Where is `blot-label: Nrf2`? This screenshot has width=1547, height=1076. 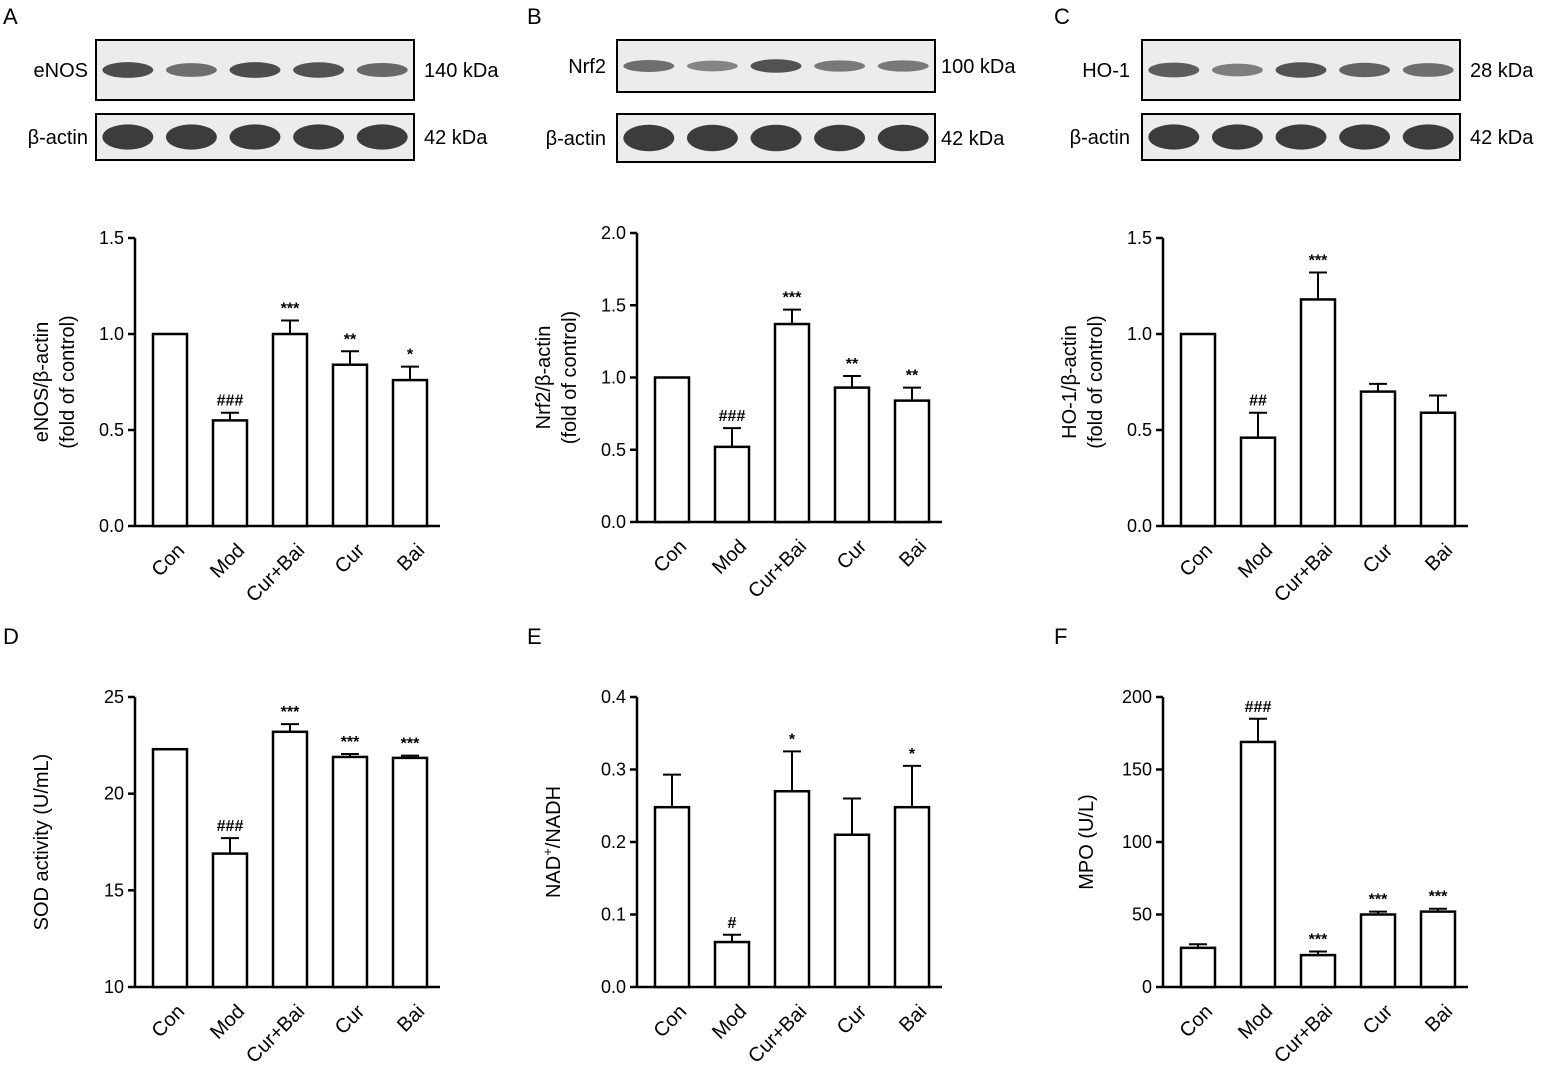
blot-label: Nrf2 is located at coordinates (587, 67).